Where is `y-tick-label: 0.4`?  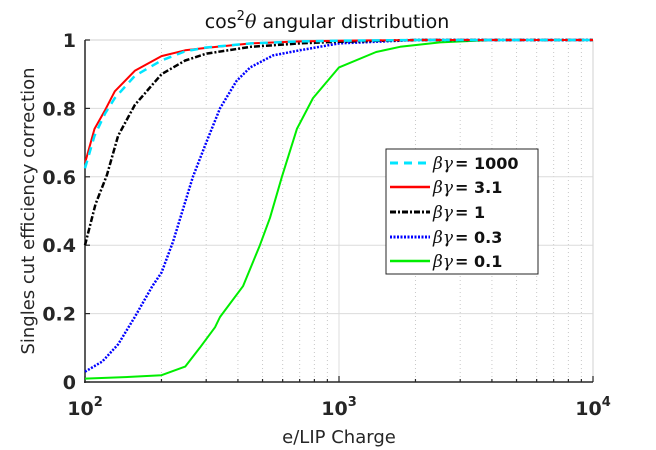 y-tick-label: 0.4 is located at coordinates (59, 246).